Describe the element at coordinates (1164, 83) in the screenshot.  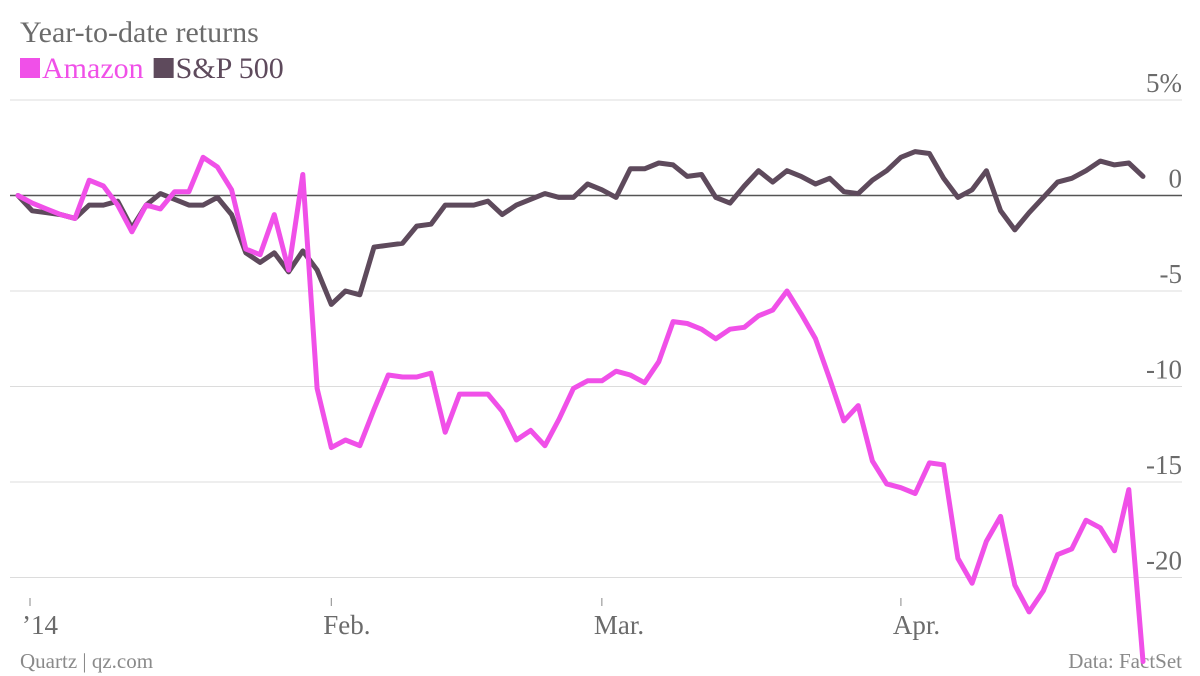
I see `y-tick-label: 5%` at that location.